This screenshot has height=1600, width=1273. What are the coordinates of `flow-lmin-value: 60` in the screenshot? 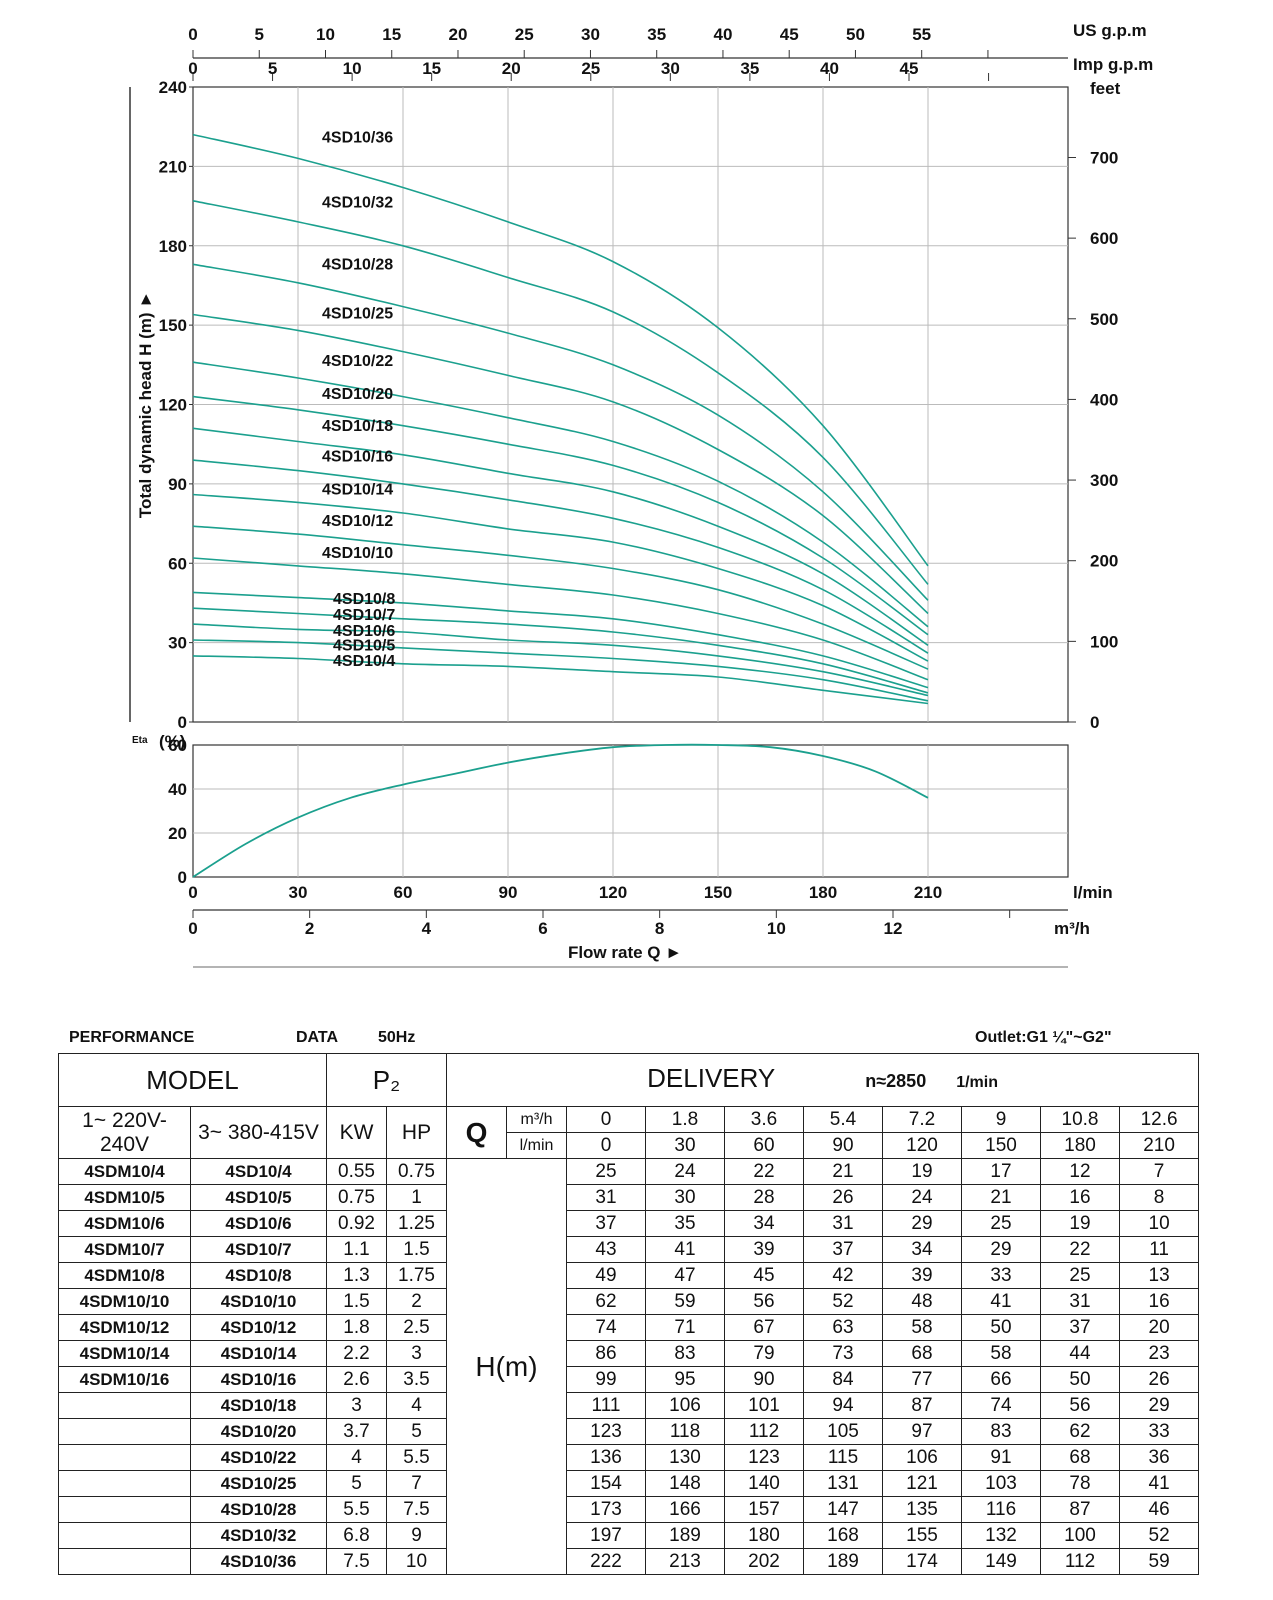 It's located at (764, 1145).